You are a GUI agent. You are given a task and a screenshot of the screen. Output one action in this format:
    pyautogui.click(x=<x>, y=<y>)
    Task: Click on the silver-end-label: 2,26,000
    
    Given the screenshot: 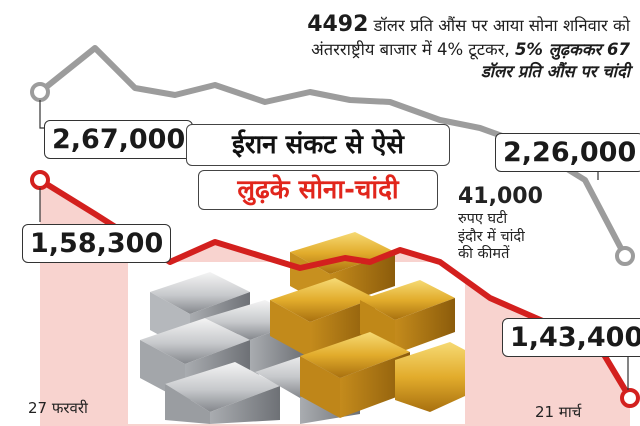 What is the action you would take?
    pyautogui.click(x=567, y=152)
    